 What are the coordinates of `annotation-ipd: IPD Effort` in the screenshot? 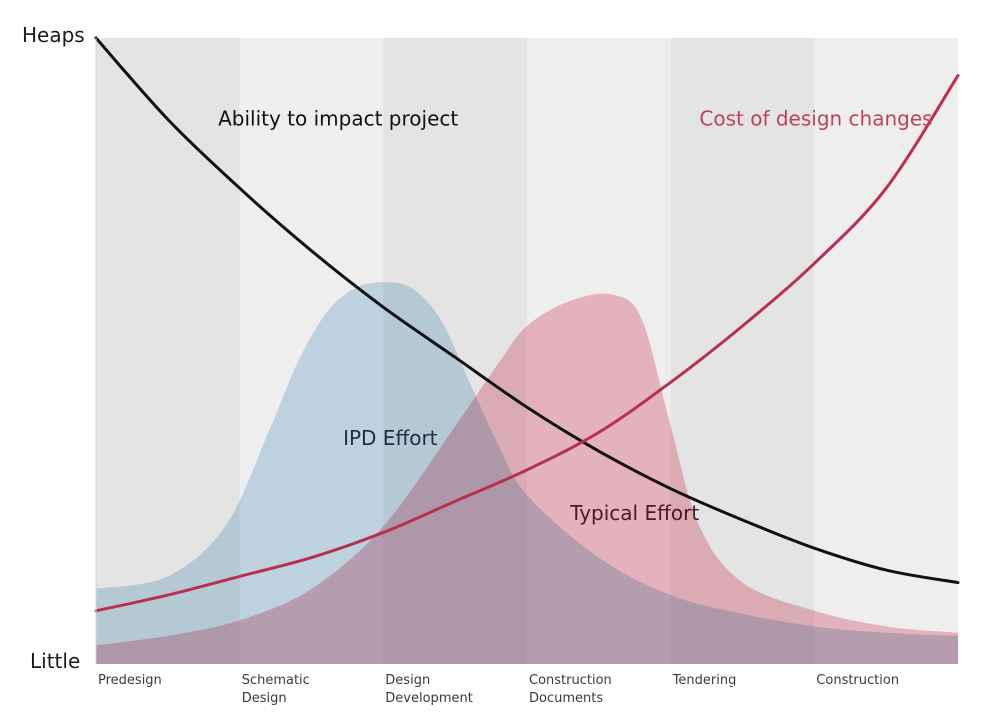 It's located at (390, 438).